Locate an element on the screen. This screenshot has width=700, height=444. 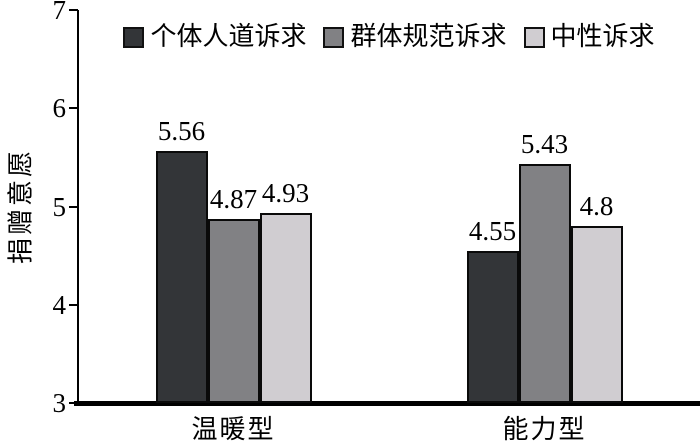
legend-item-group-norm-appeal: 群体规范诉求 is located at coordinates (415, 36).